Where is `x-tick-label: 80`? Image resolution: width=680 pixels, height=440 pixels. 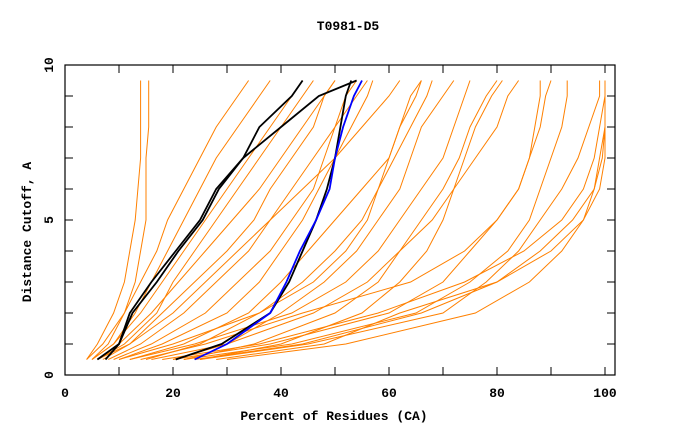 x-tick-label: 80 is located at coordinates (497, 393).